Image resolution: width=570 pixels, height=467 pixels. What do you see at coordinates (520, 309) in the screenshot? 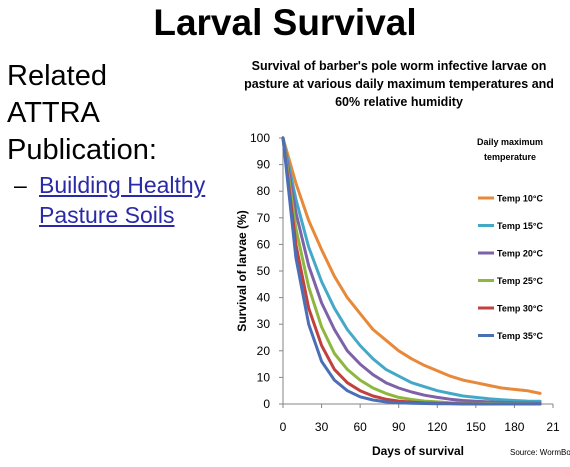
I see `legend-label: Temp 30°C` at bounding box center [520, 309].